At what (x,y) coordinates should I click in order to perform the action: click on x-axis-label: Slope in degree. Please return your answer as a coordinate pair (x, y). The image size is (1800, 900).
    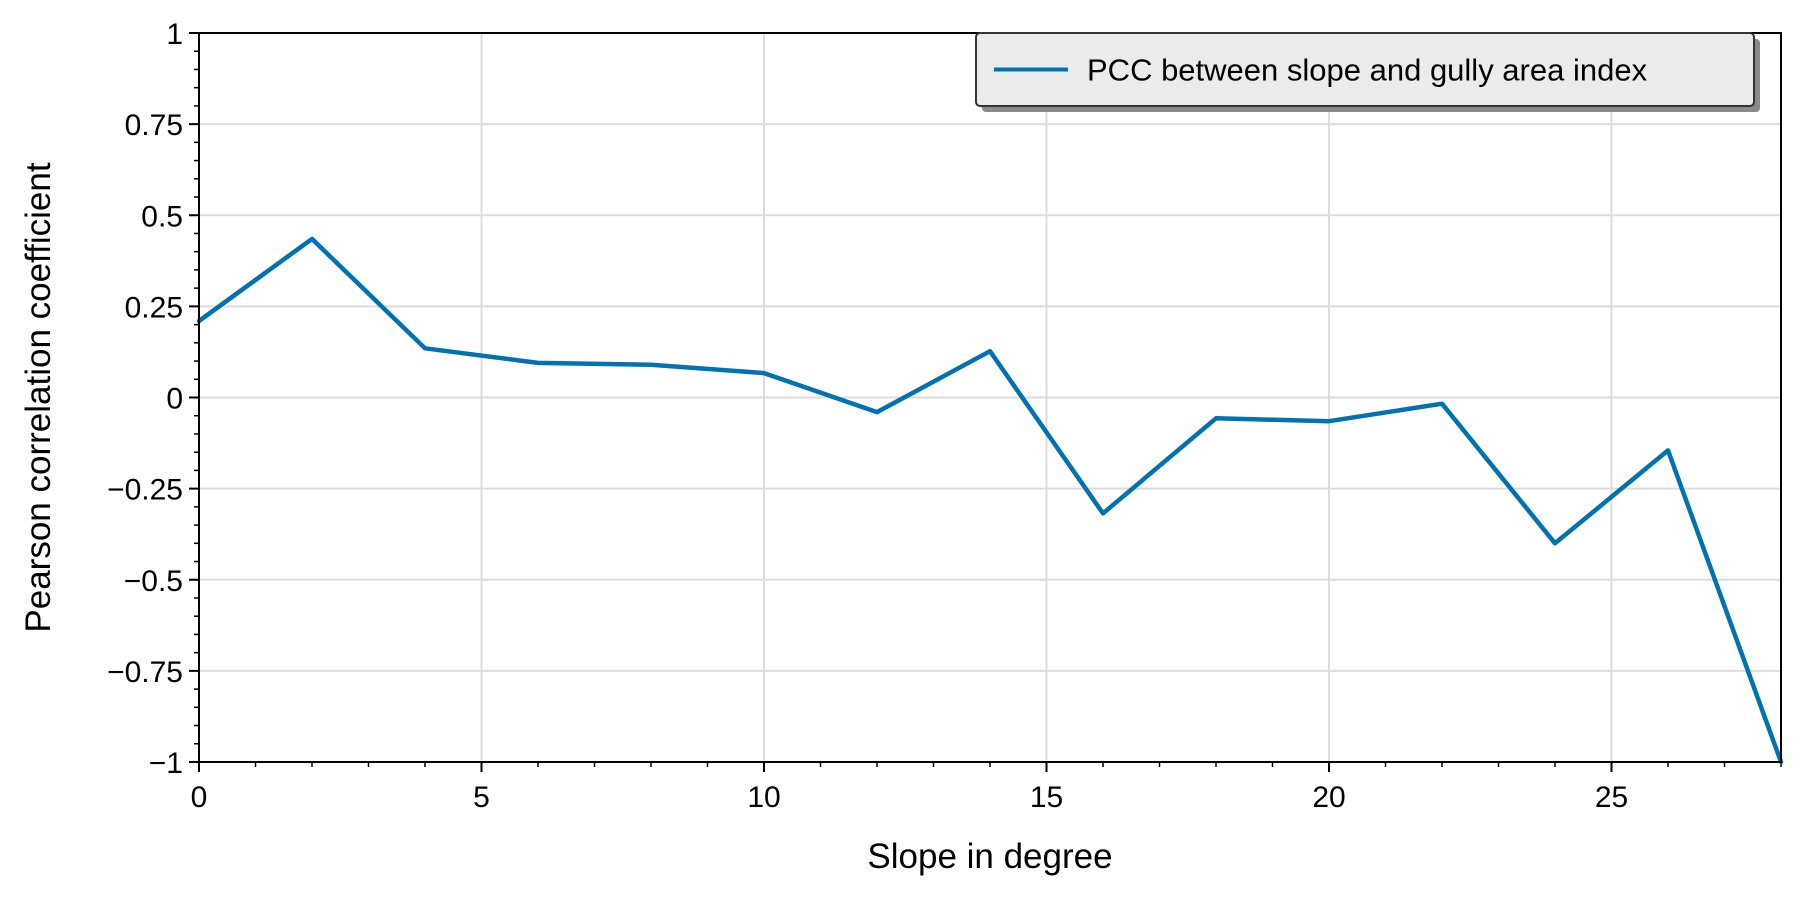
    Looking at the image, I should click on (989, 856).